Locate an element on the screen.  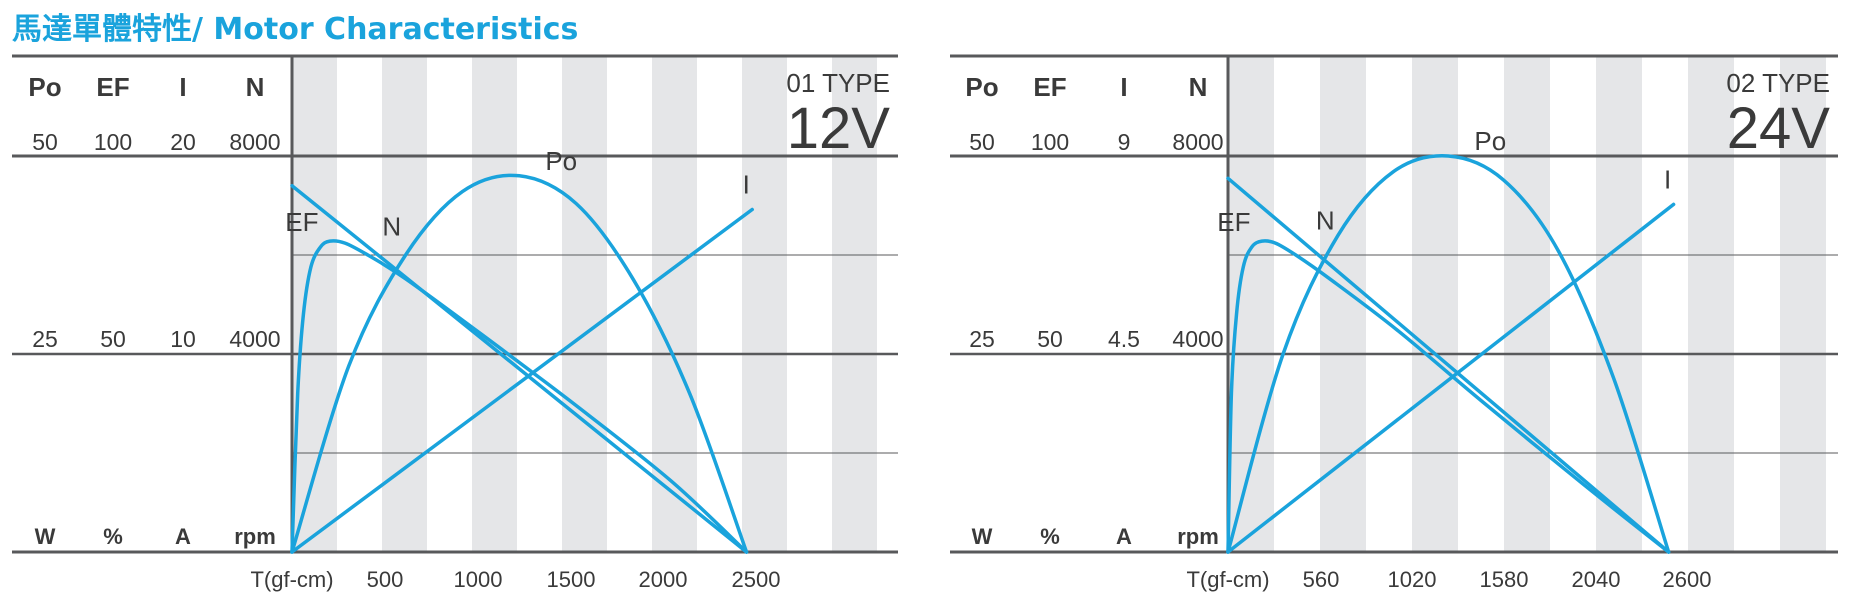
voltage-label: 12V is located at coordinates (839, 128).